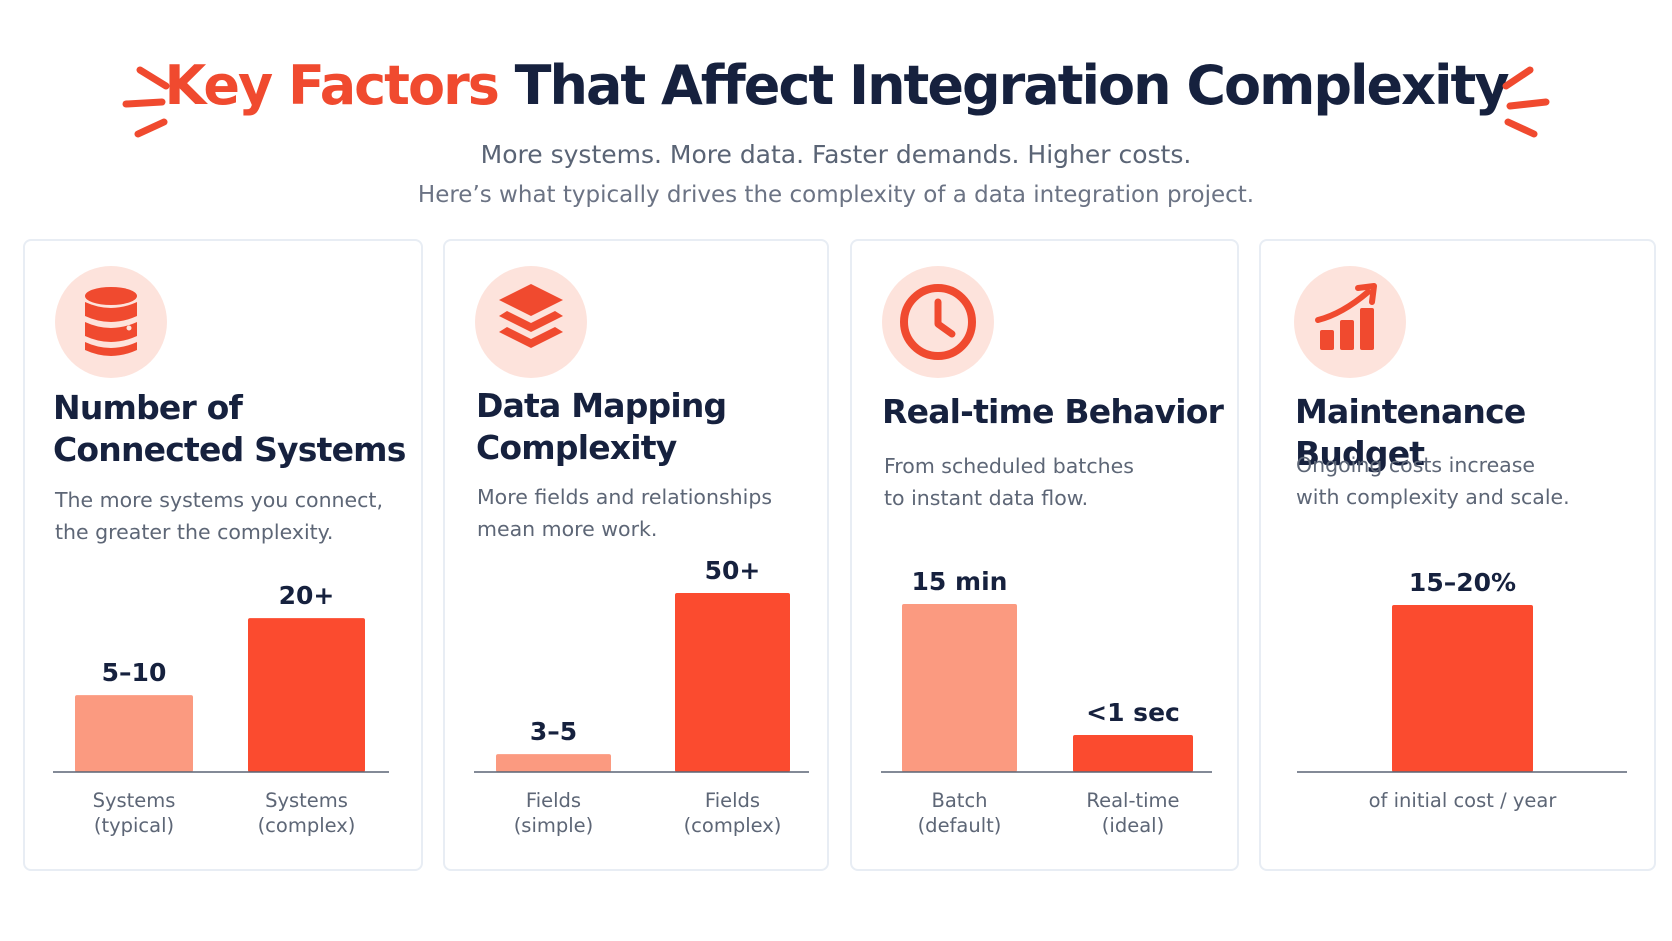 The width and height of the screenshot is (1672, 941). I want to click on card-title-line: Complexity, so click(576, 447).